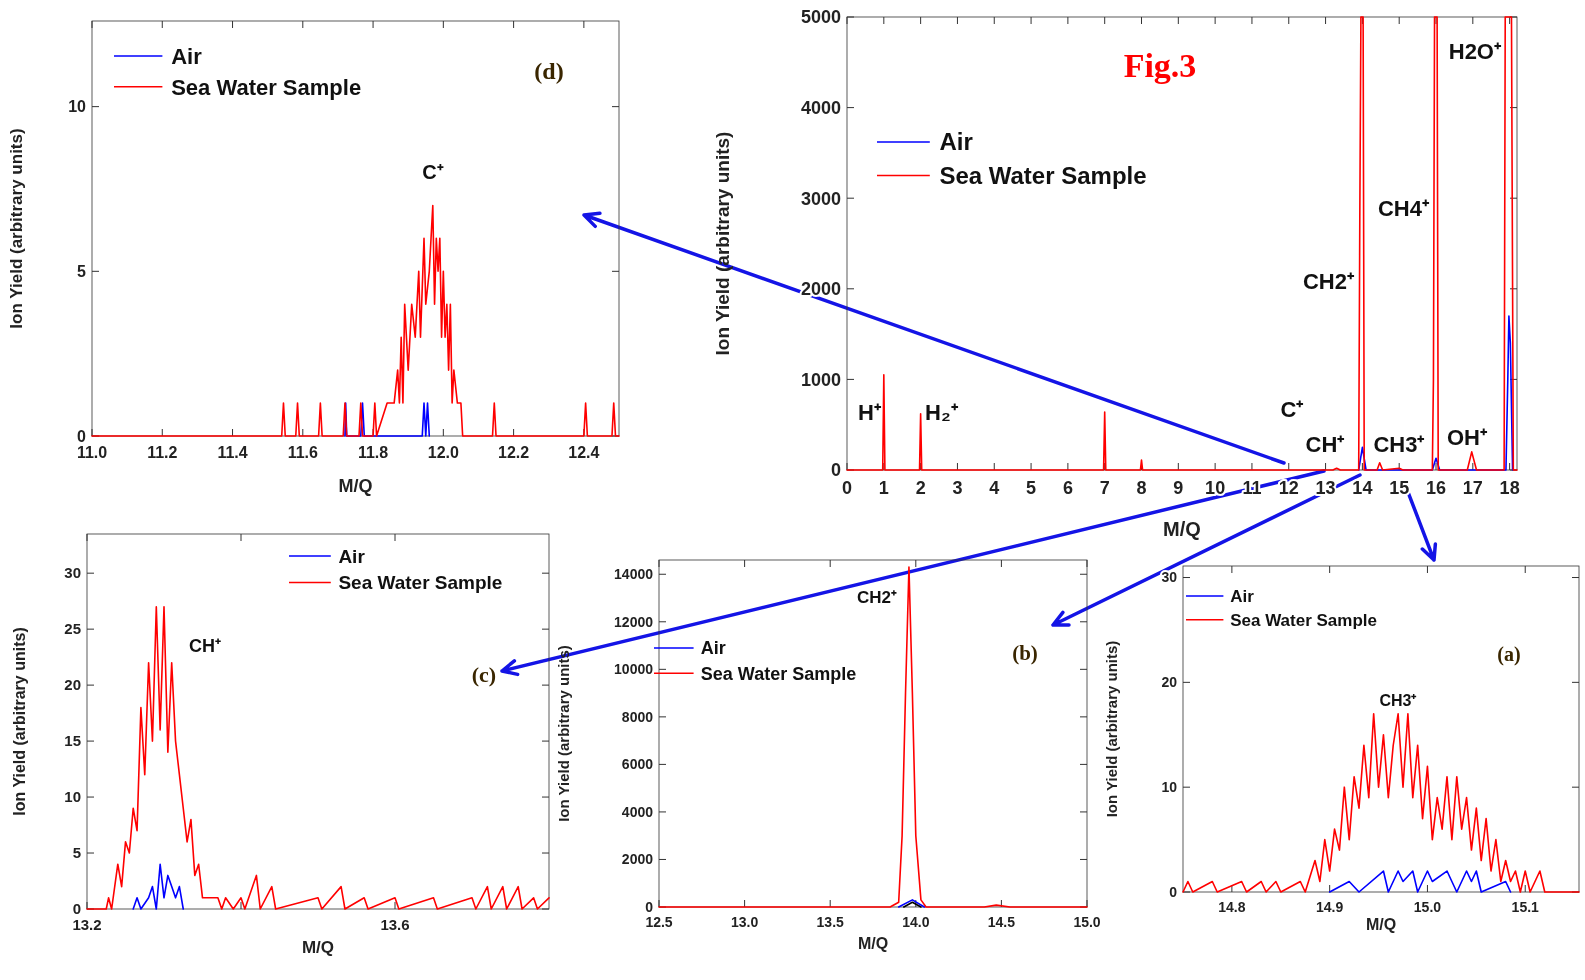 The image size is (1585, 980). Describe the element at coordinates (637, 716) in the screenshot. I see `y-tick-label: 8000` at that location.